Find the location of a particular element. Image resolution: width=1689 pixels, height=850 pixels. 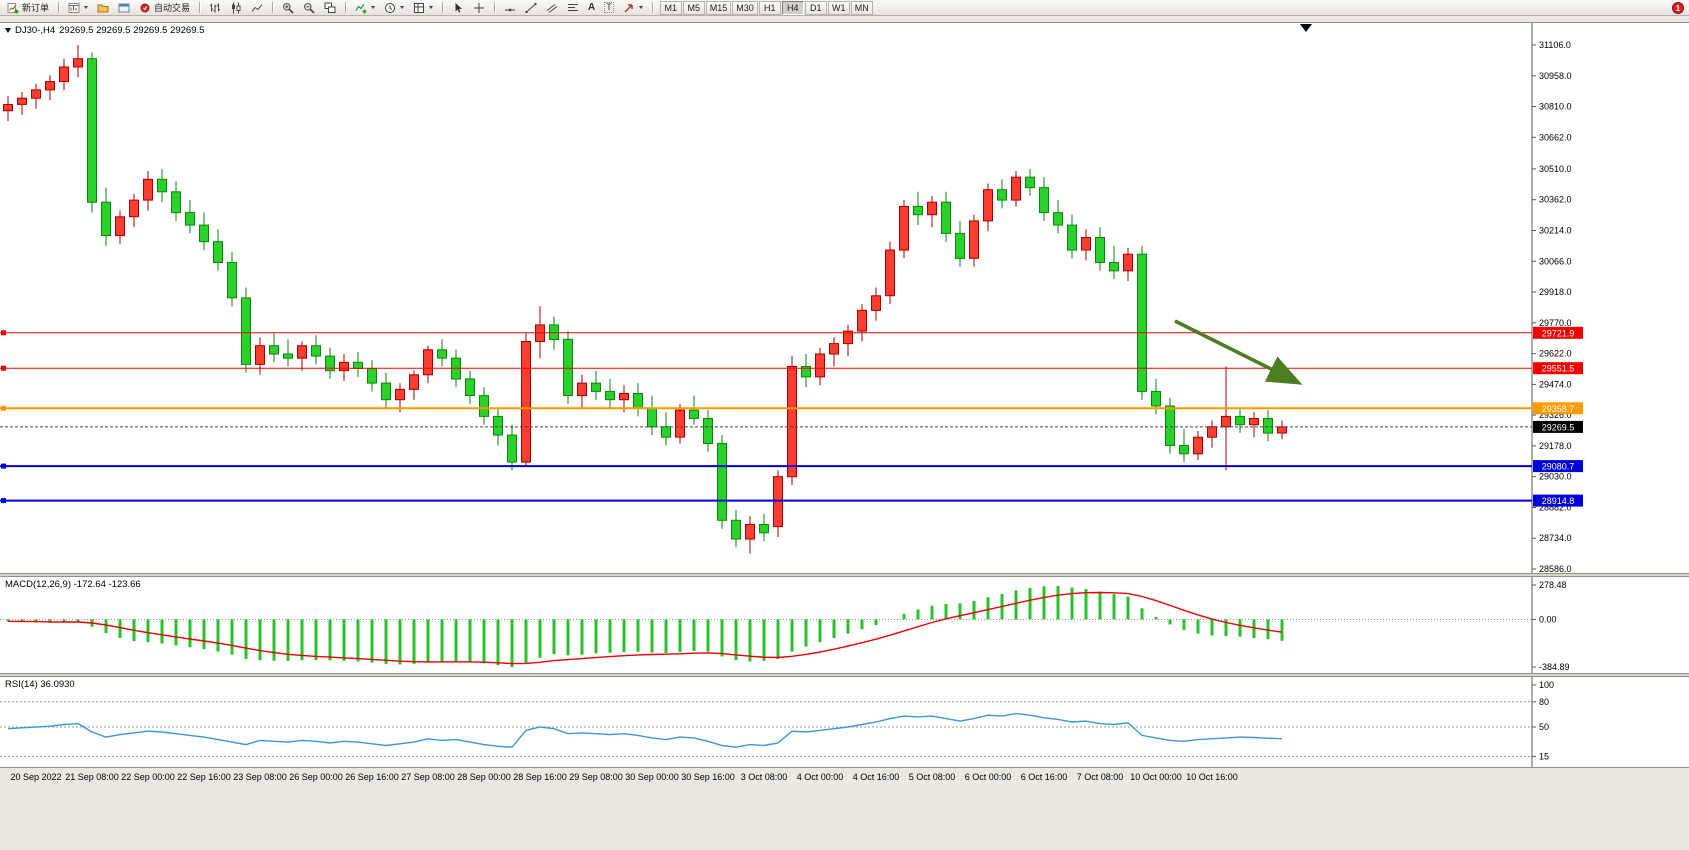

time-label: 20 Sep 2022 is located at coordinates (36, 777).